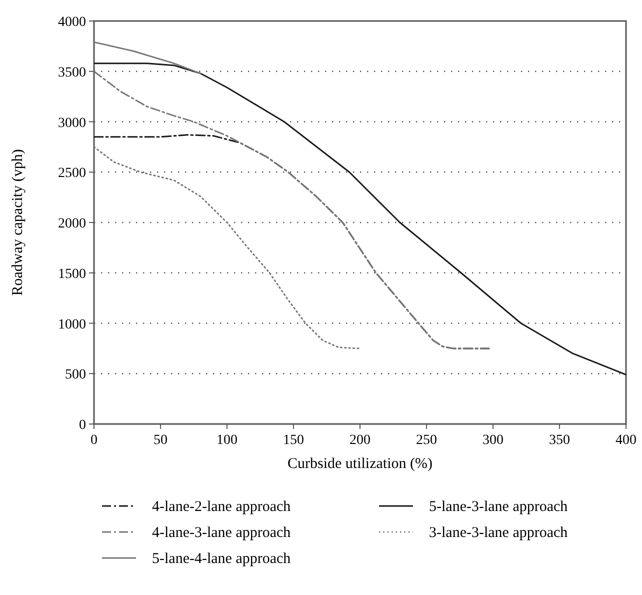 The width and height of the screenshot is (642, 595). What do you see at coordinates (161, 440) in the screenshot?
I see `x-tick-label: 50` at bounding box center [161, 440].